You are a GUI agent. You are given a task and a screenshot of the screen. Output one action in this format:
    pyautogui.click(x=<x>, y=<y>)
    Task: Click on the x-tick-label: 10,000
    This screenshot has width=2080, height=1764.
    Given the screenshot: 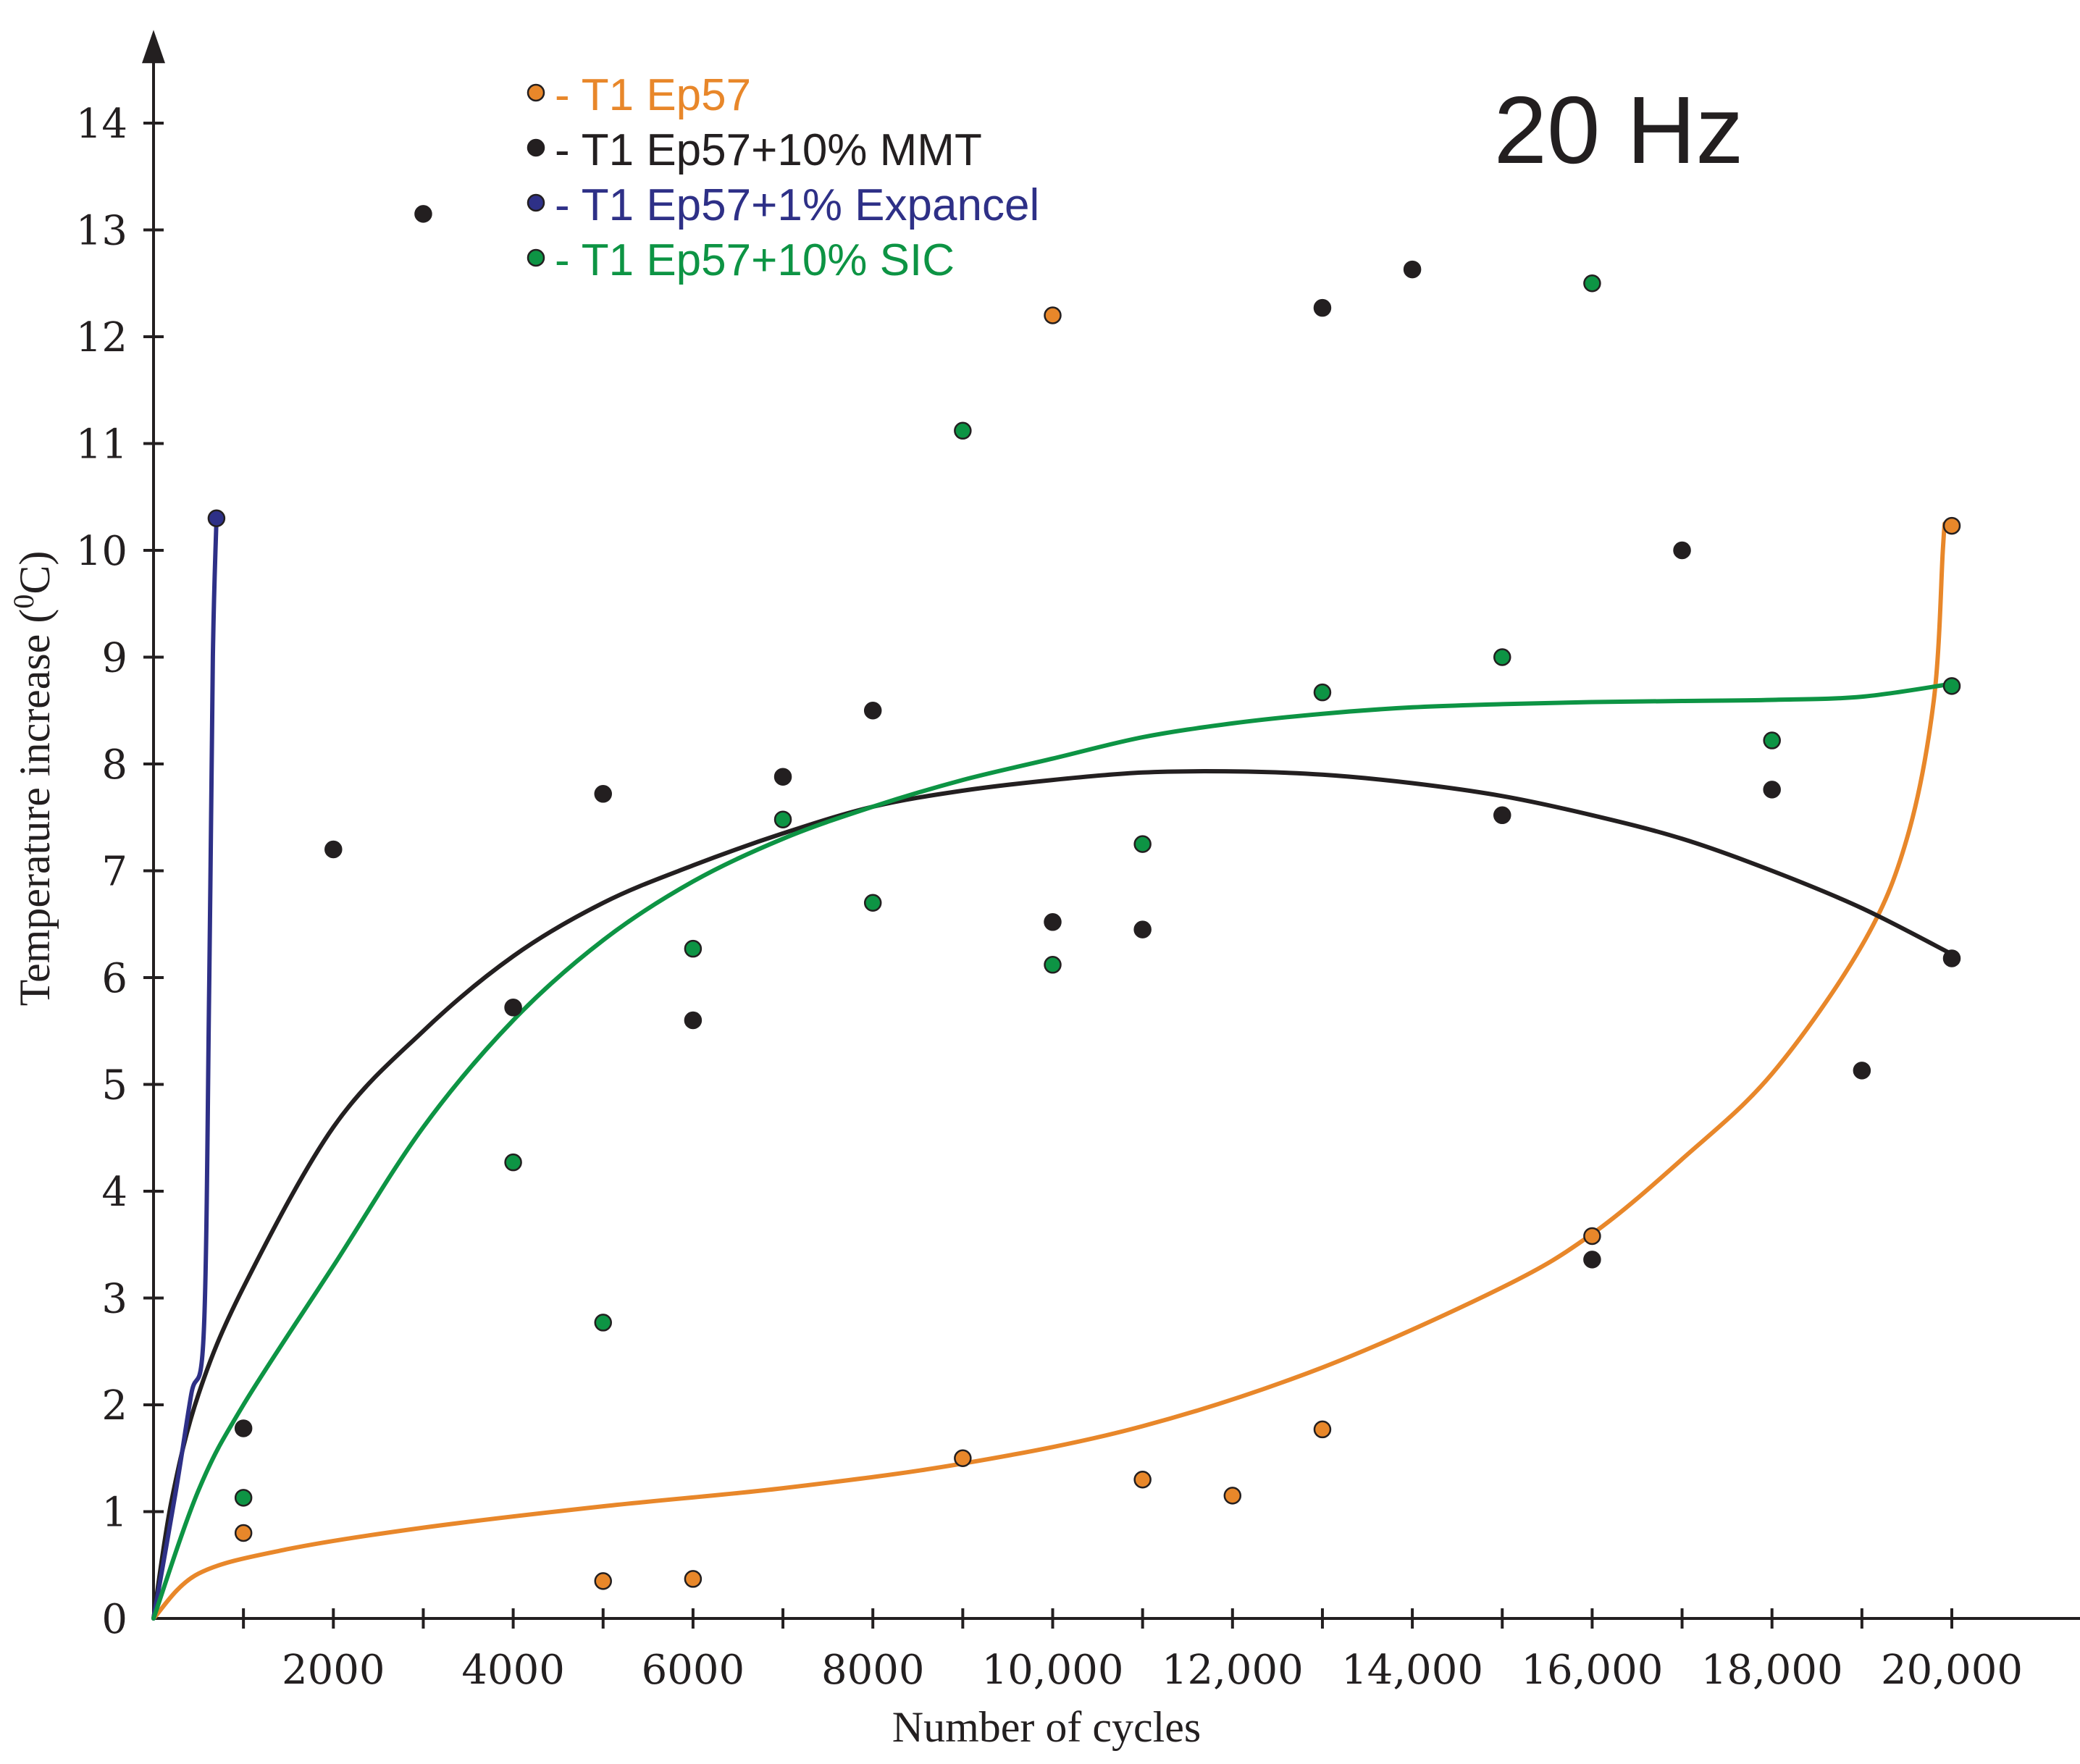 What is the action you would take?
    pyautogui.click(x=1053, y=1670)
    